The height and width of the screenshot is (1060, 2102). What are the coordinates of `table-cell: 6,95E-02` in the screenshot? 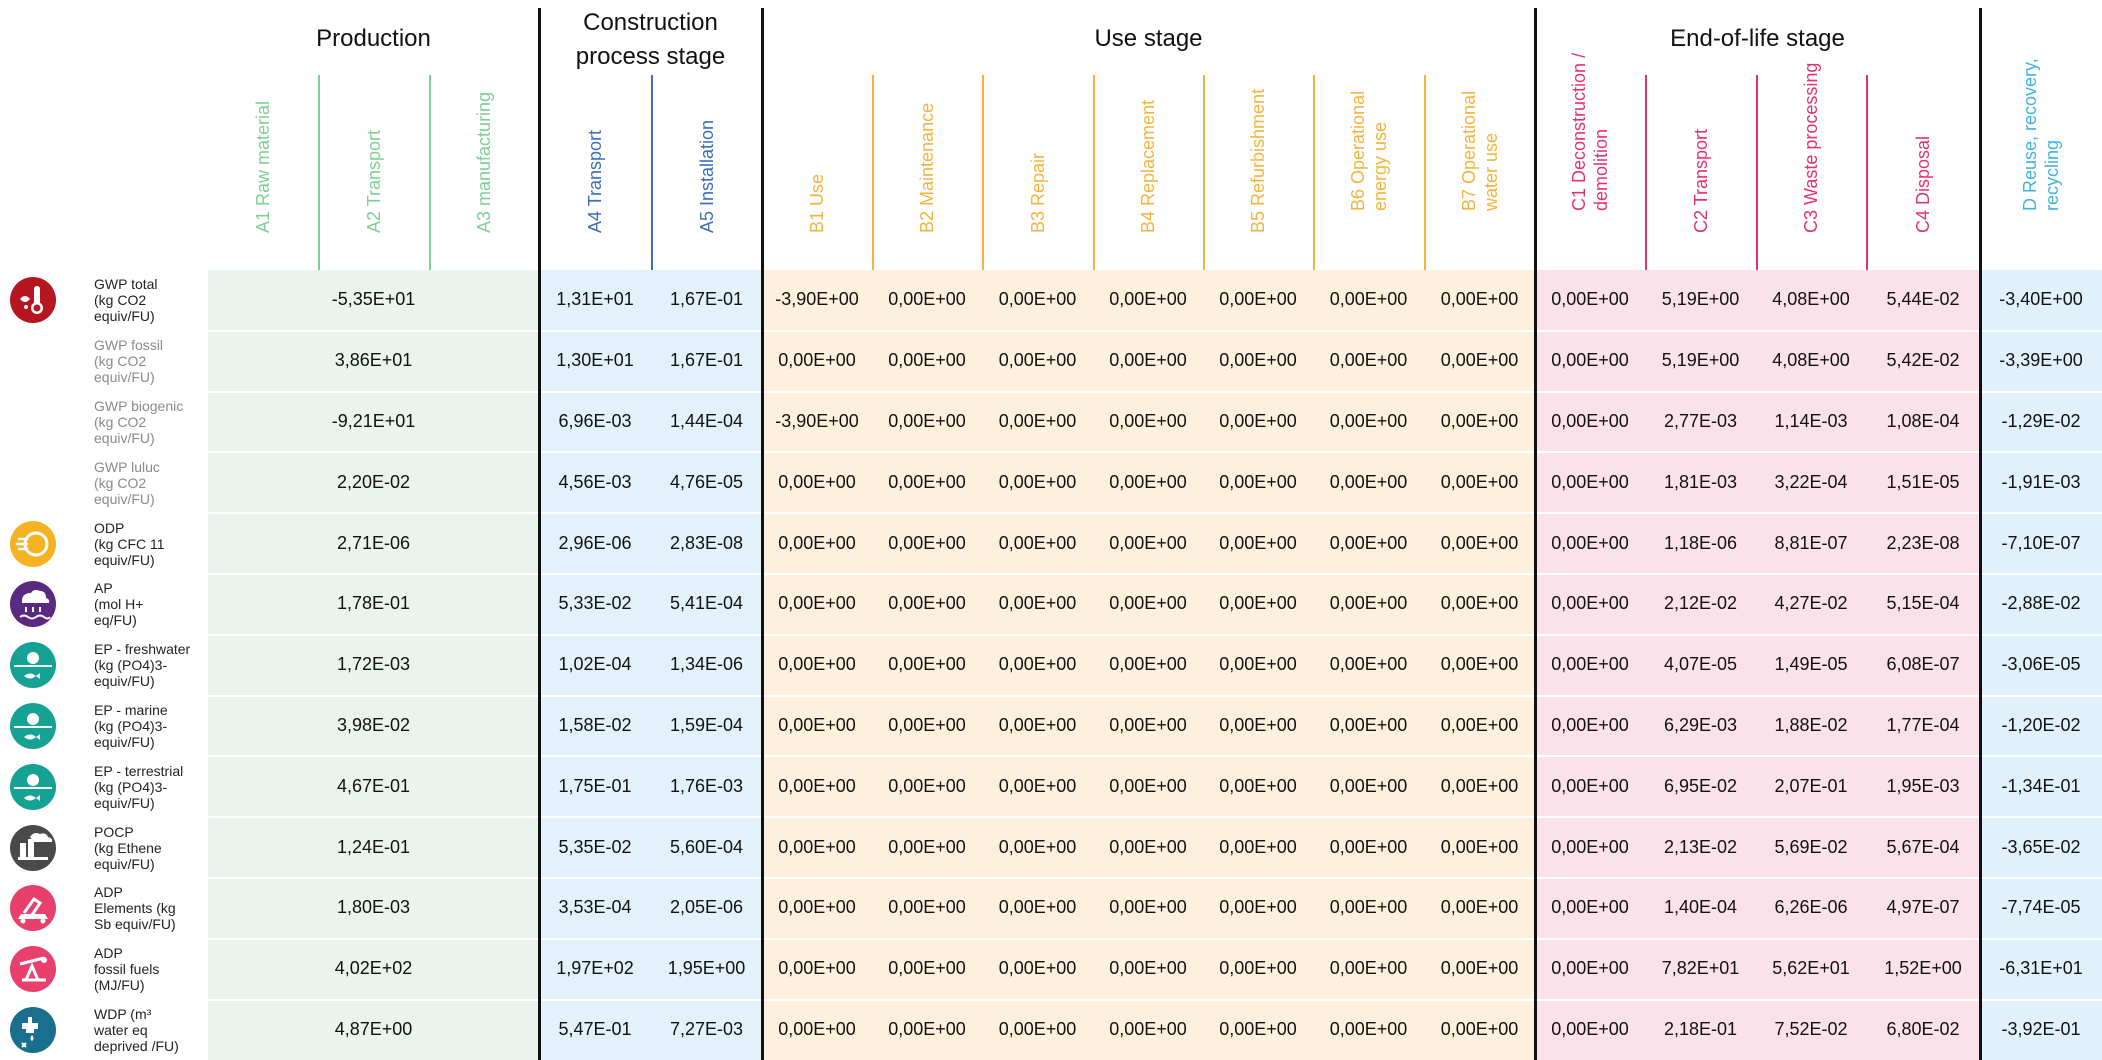 It's located at (1700, 785).